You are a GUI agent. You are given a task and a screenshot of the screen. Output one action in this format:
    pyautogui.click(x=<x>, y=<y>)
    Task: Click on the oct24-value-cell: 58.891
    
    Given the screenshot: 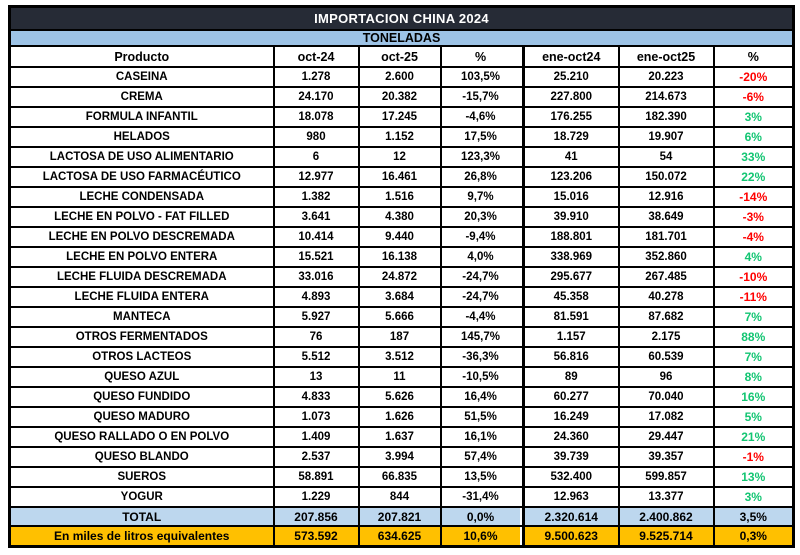 What is the action you would take?
    pyautogui.click(x=316, y=477)
    